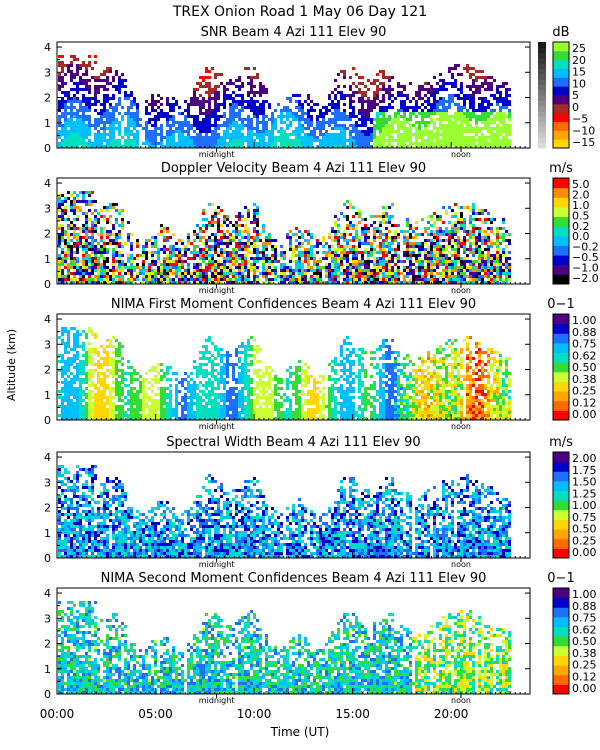 This screenshot has height=750, width=600. What do you see at coordinates (584, 629) in the screenshot?
I see `colorbar-label: 0.62` at bounding box center [584, 629].